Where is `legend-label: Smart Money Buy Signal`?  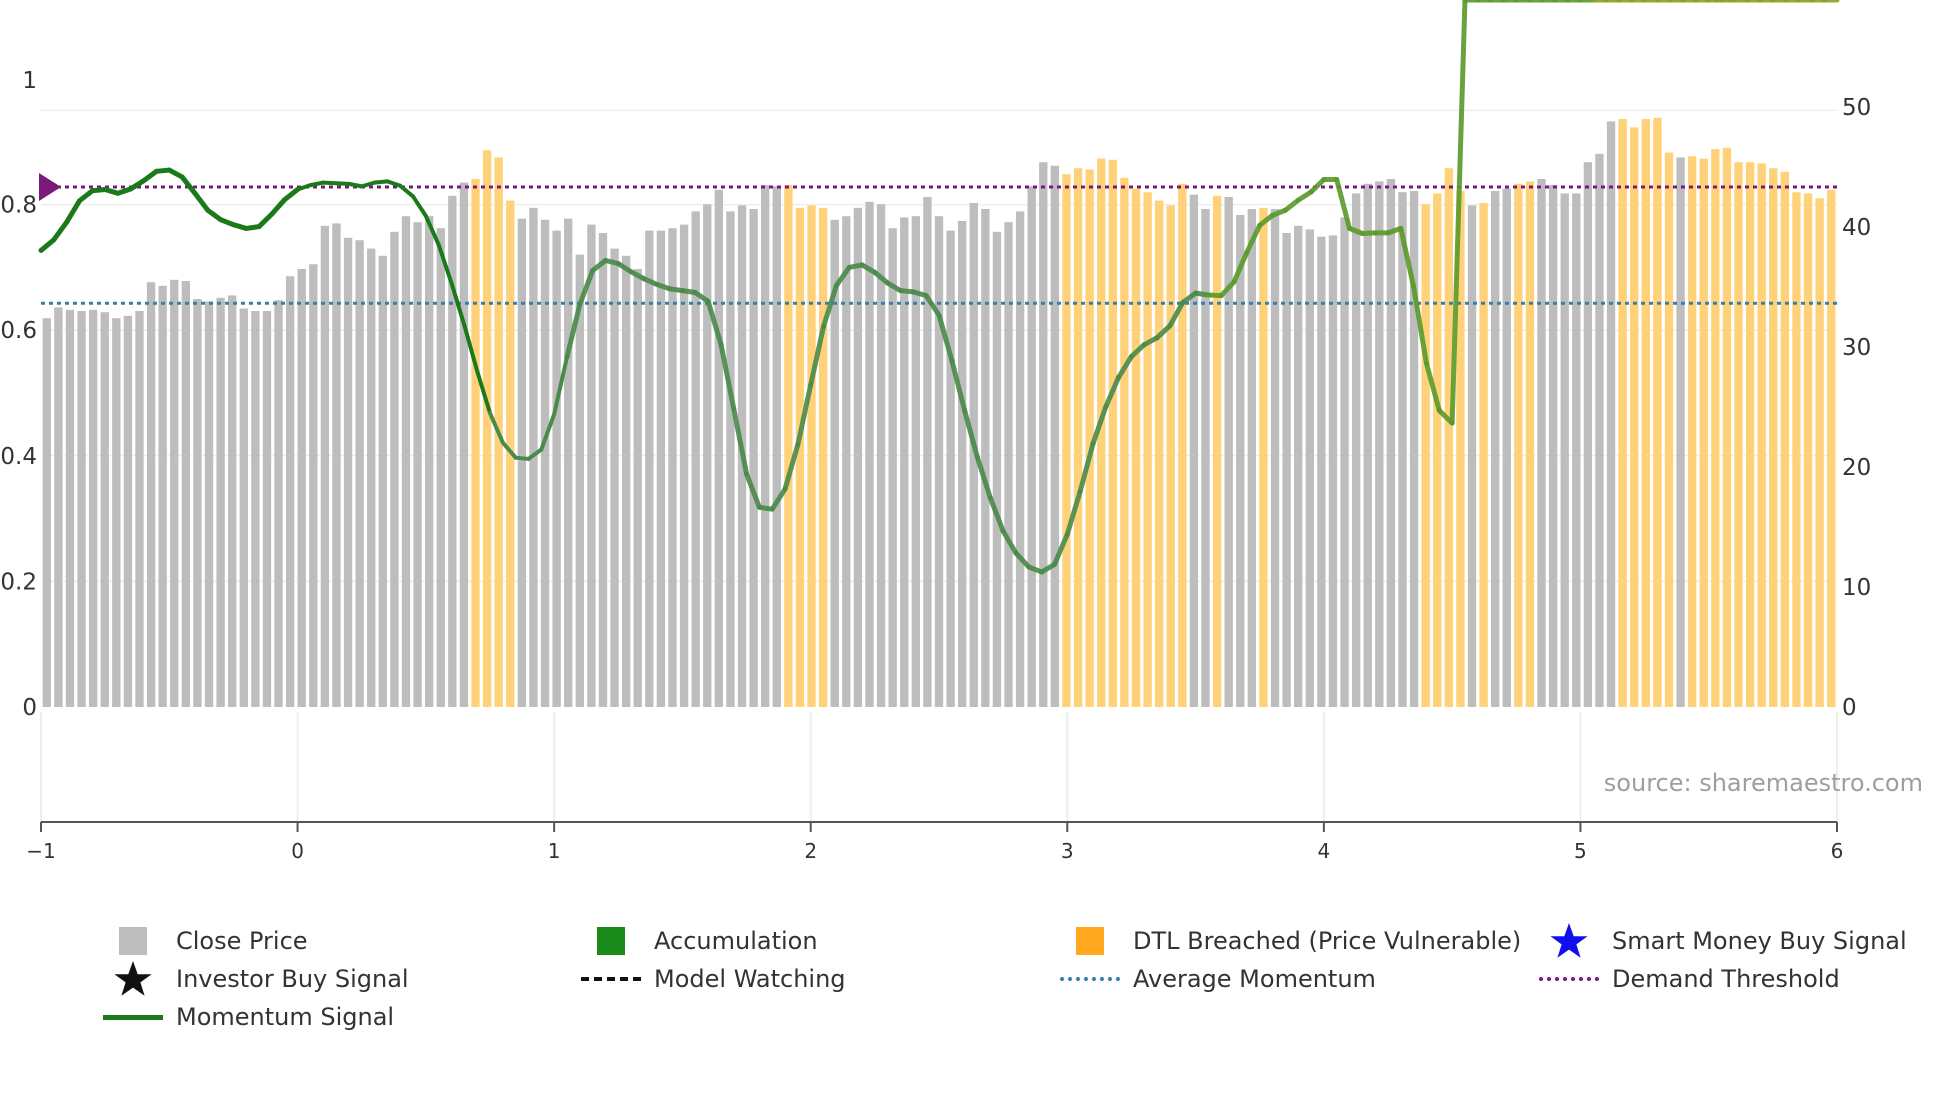 legend-label: Smart Money Buy Signal is located at coordinates (1759, 941).